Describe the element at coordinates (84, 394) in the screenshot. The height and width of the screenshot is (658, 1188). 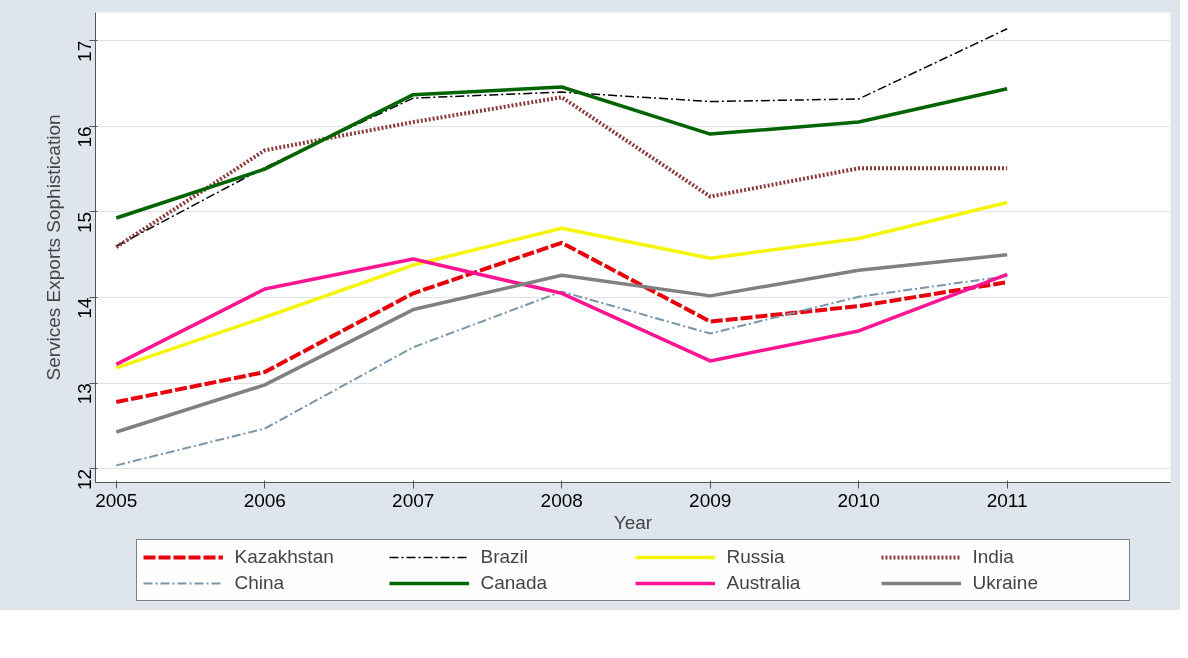
I see `y-tick-label: 13` at that location.